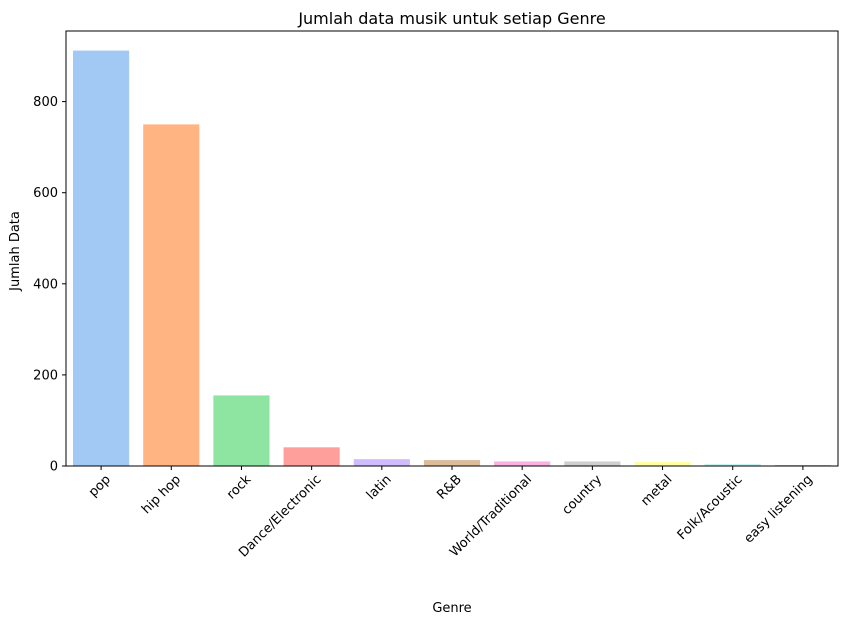  I want to click on x-tick-label: country, so click(582, 495).